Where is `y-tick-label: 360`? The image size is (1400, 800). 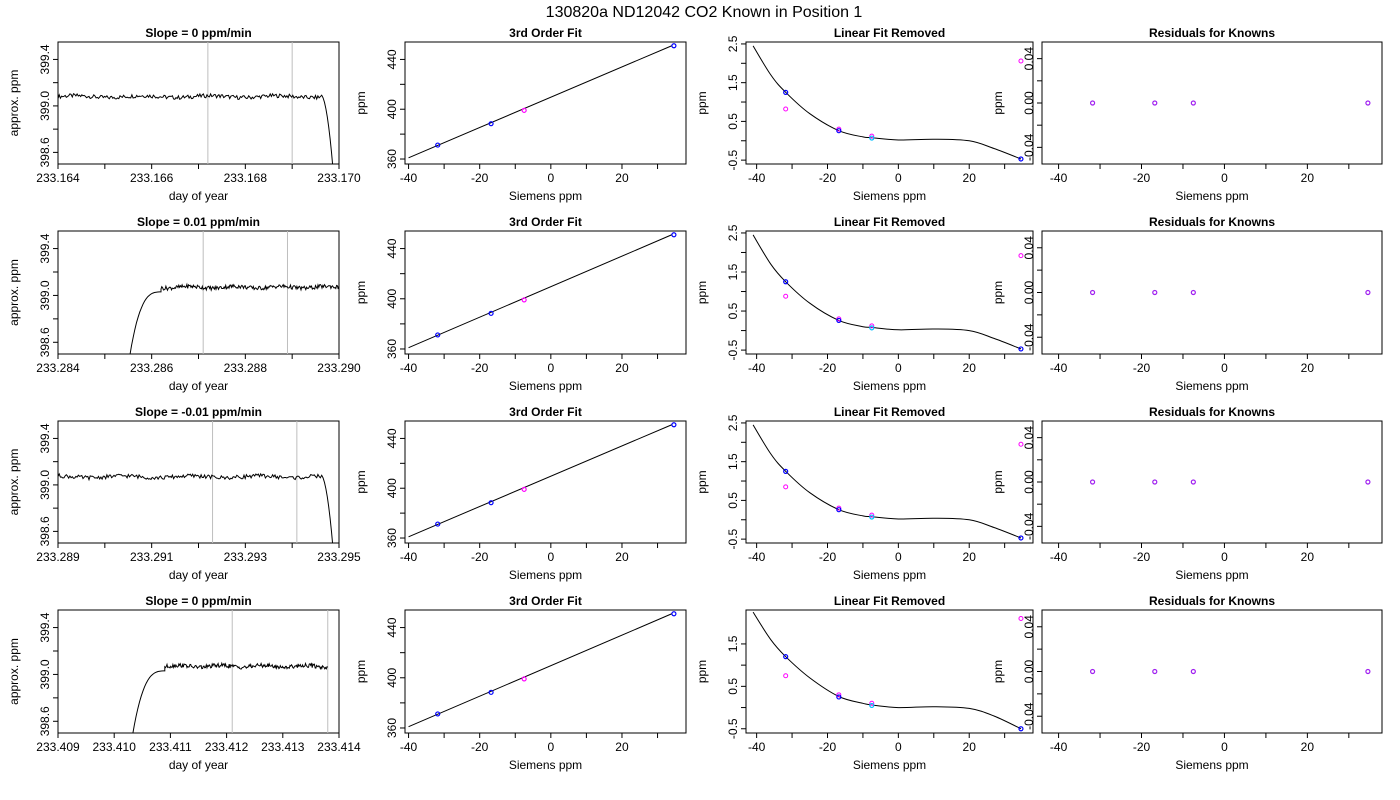 y-tick-label: 360 is located at coordinates (392, 349).